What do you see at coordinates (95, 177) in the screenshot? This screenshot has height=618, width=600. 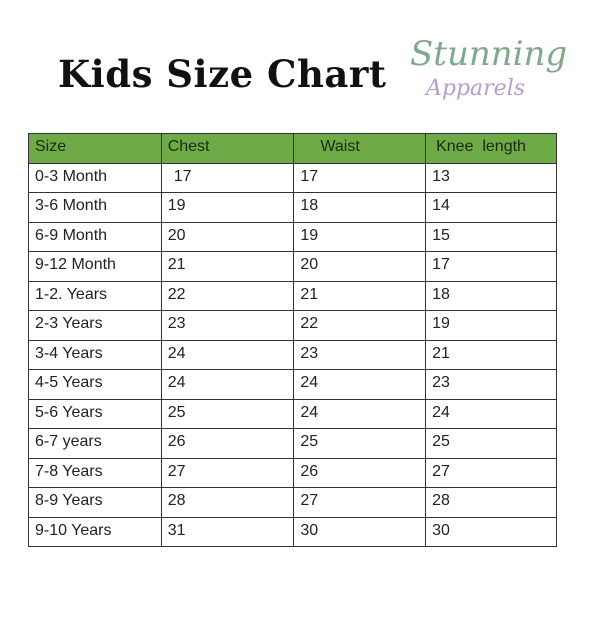 I see `cell-size: 0-3 Month` at bounding box center [95, 177].